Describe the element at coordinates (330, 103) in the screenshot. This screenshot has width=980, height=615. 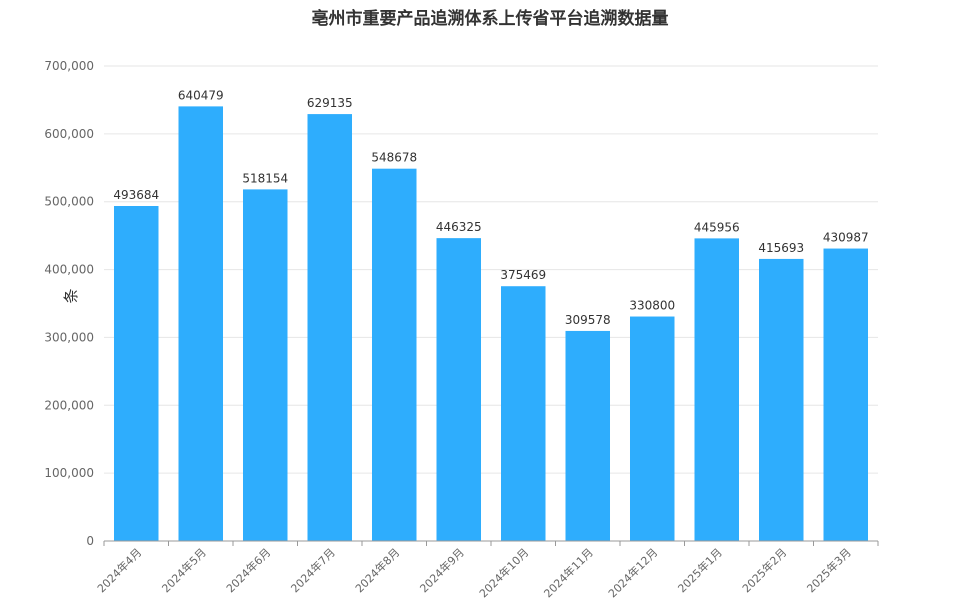
I see `data-label: 629135` at that location.